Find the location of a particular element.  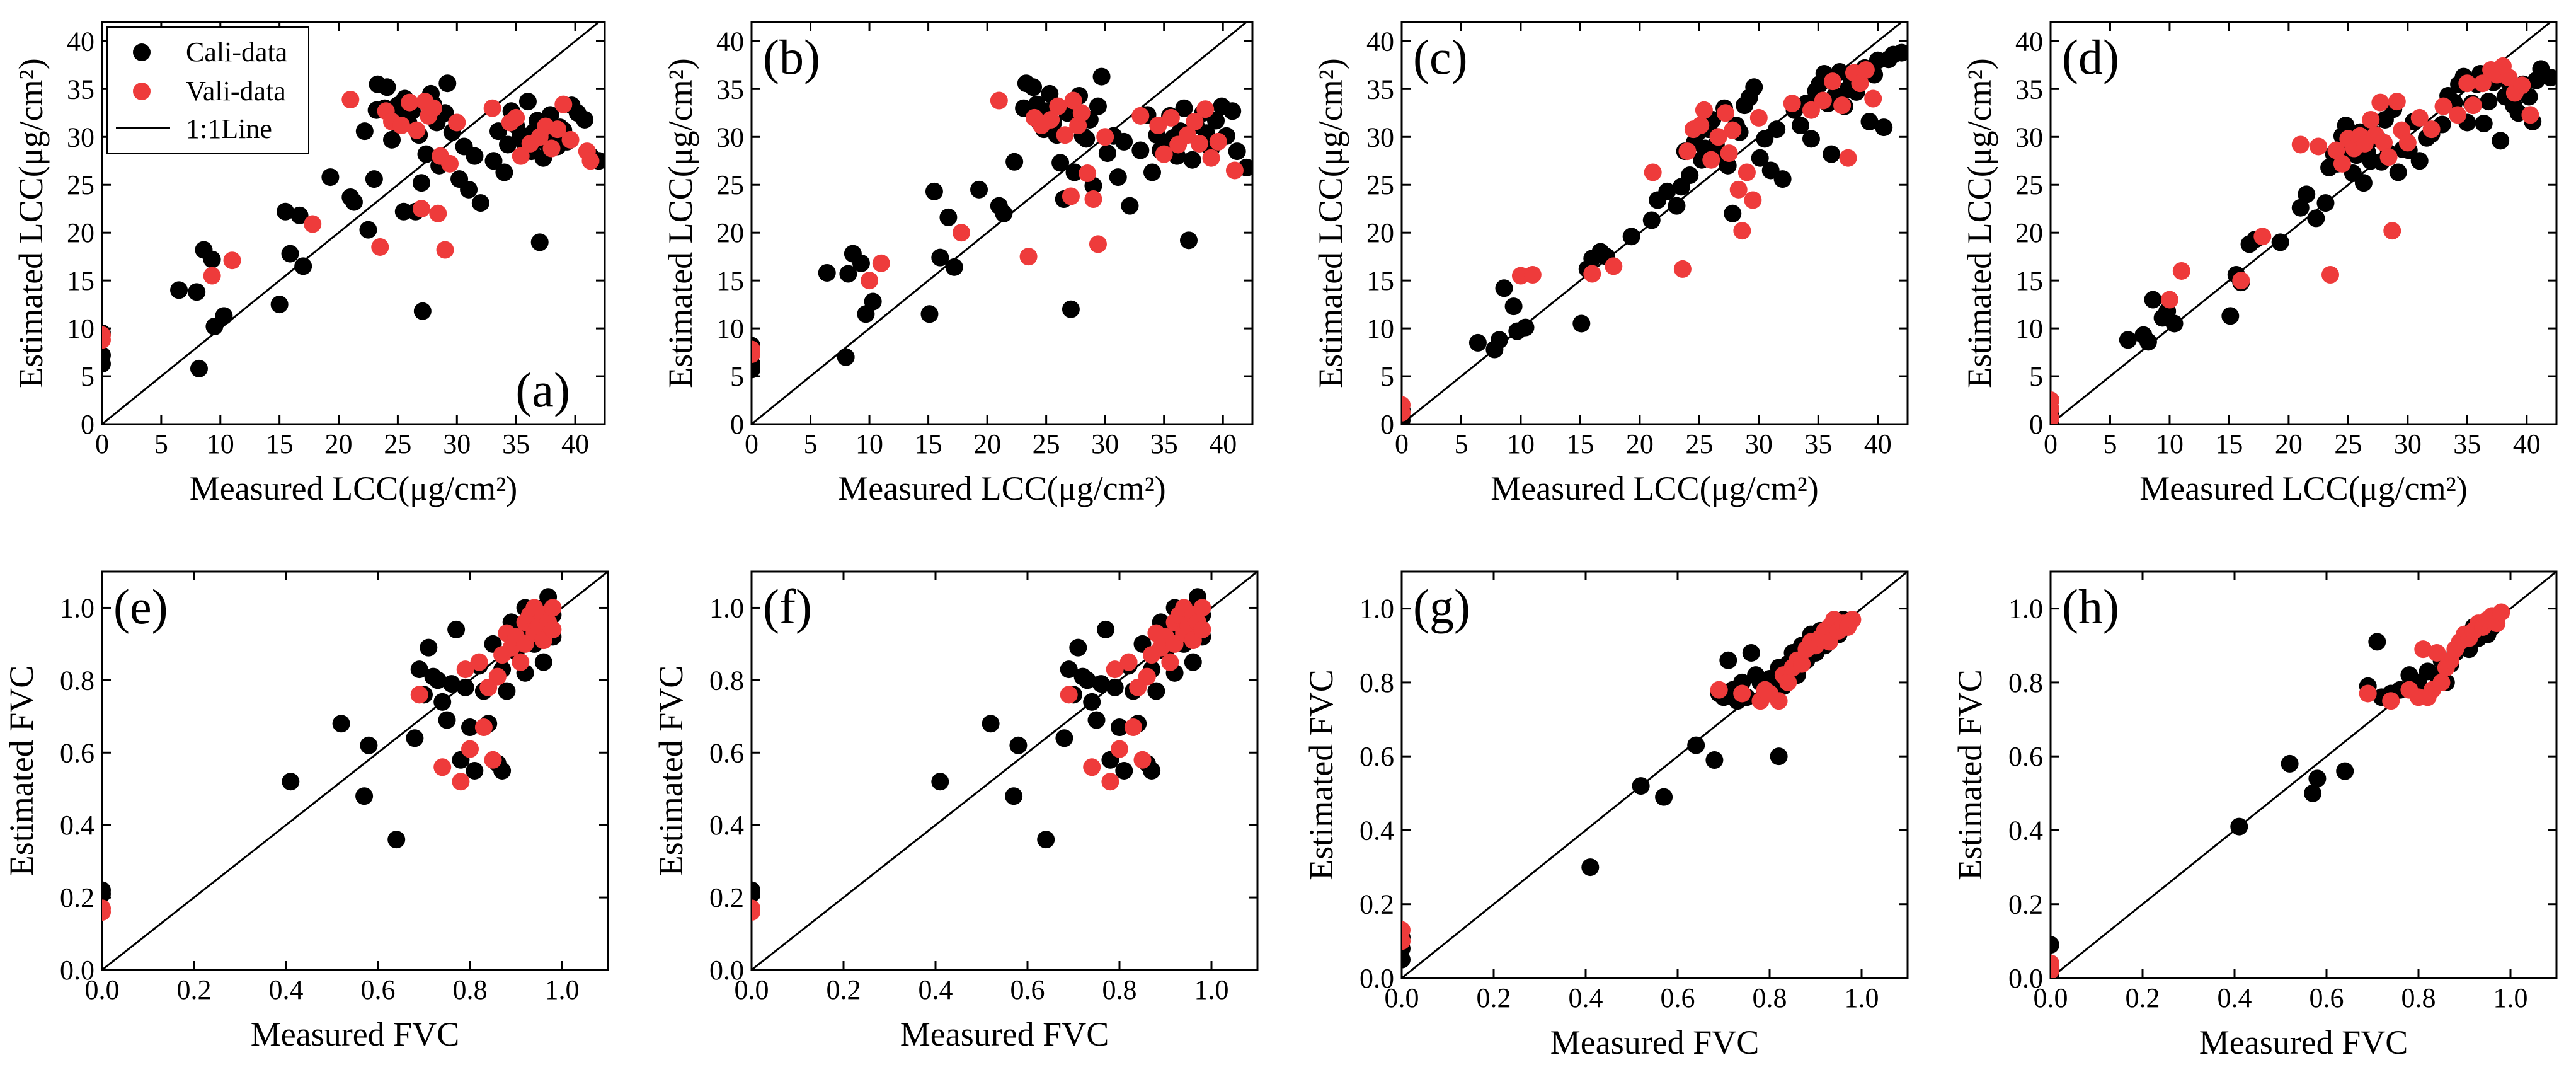

x-tick-label: 0.6 is located at coordinates (379, 989).